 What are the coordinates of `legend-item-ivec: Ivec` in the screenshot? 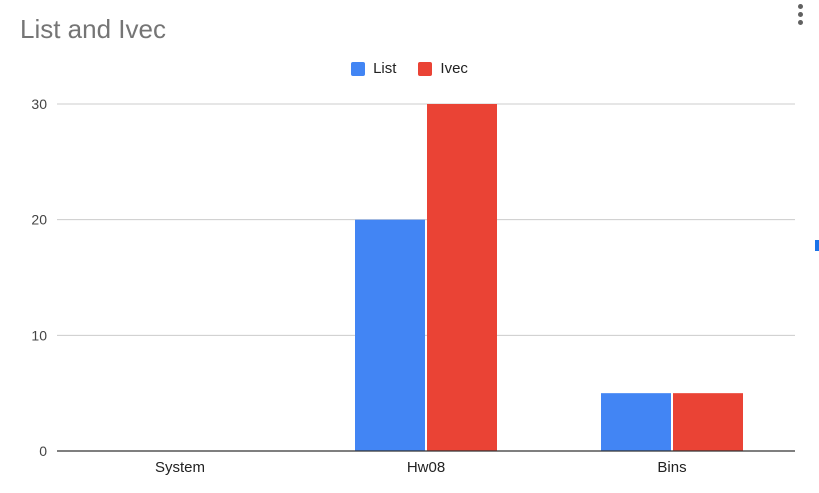 It's located at (443, 68).